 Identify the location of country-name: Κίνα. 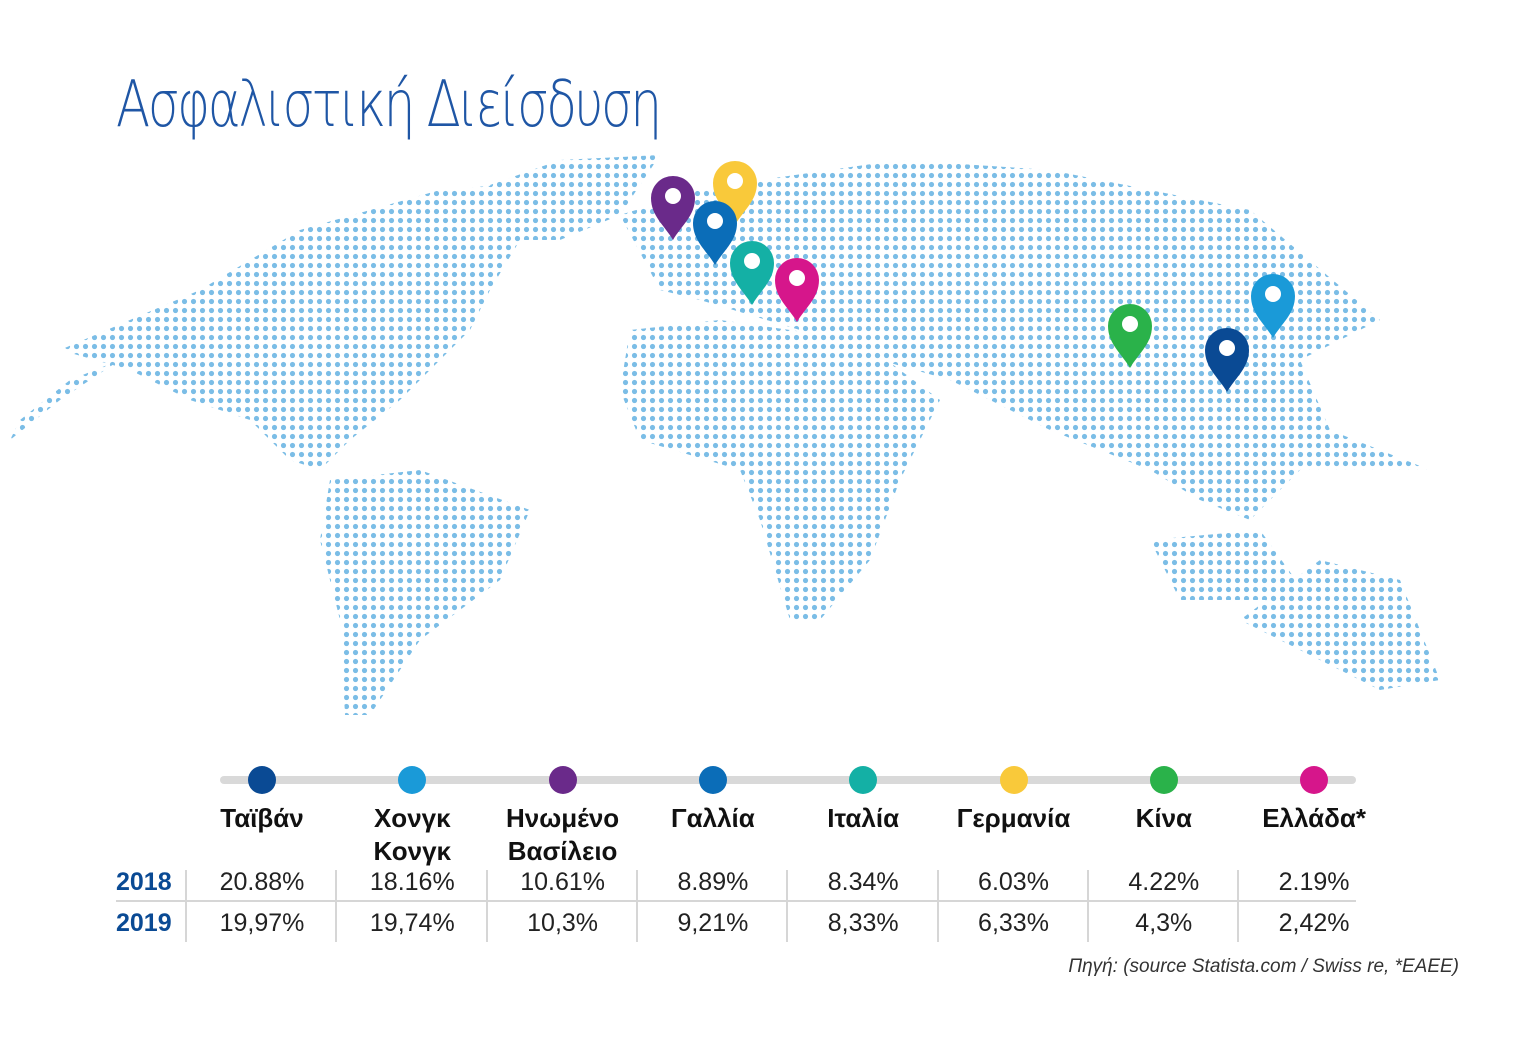
(1164, 818).